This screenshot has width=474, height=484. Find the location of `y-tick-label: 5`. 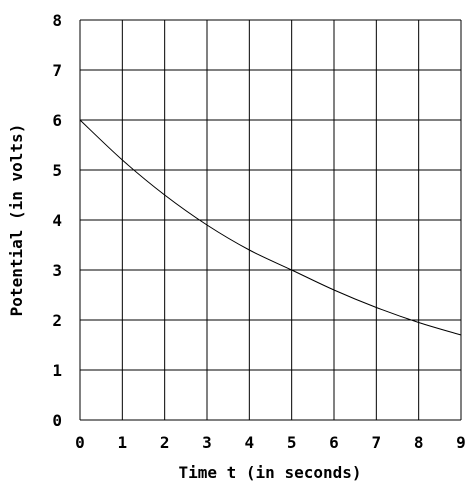

y-tick-label: 5 is located at coordinates (57, 170).